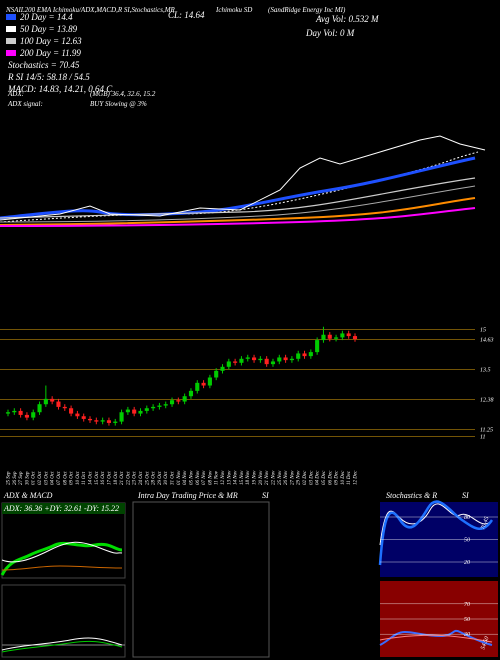 Image resolution: width=500 pixels, height=660 pixels. I want to click on x-tick-label: 07 Nov, so click(204, 477).